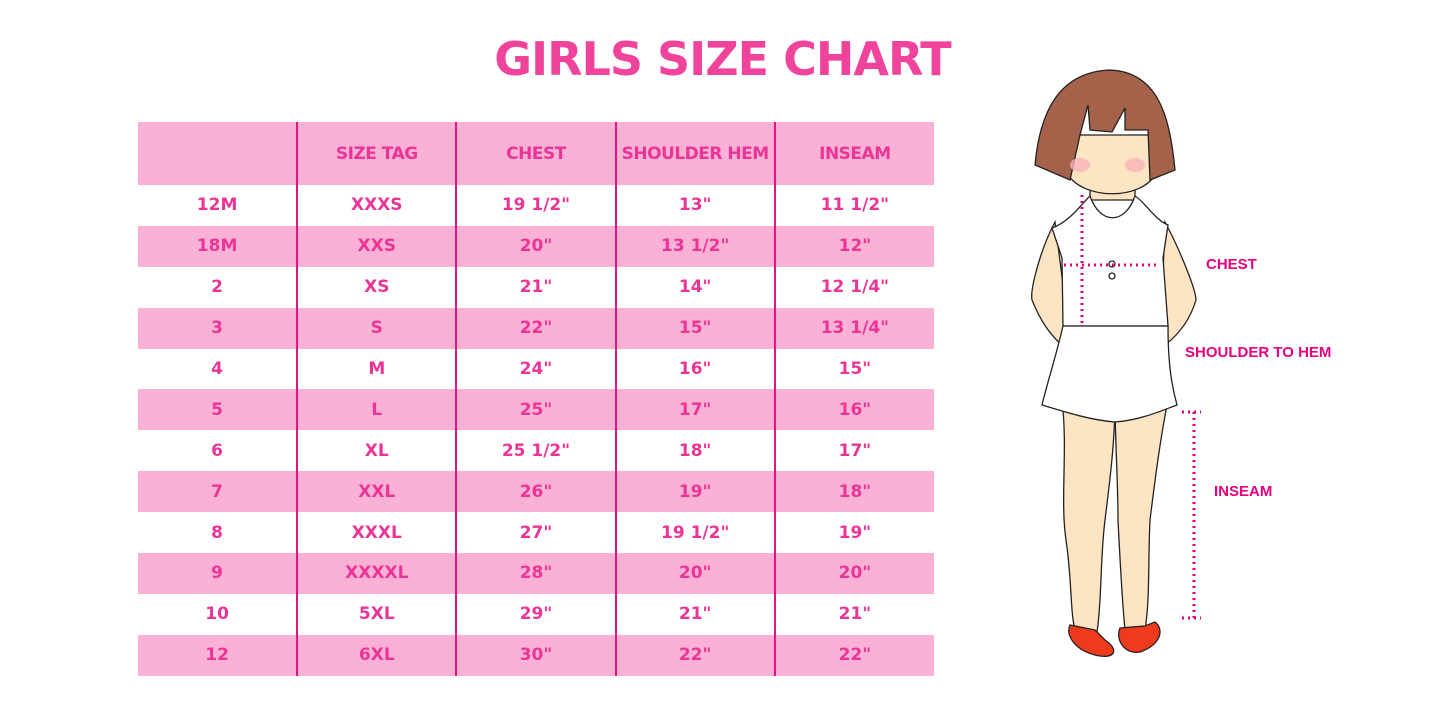  I want to click on table-cell: 2, so click(217, 287).